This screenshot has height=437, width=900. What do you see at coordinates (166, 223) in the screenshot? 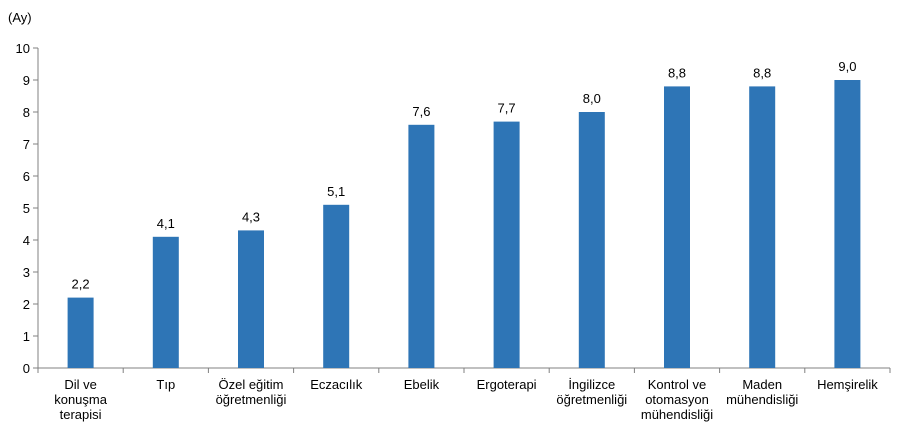
I see `bar-value-label: 4,1` at bounding box center [166, 223].